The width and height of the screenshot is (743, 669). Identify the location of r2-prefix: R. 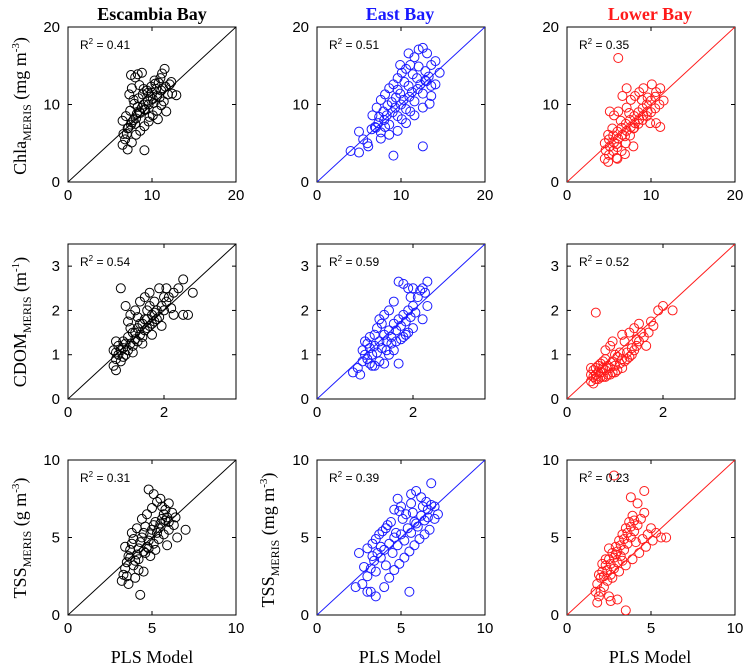
(583, 478).